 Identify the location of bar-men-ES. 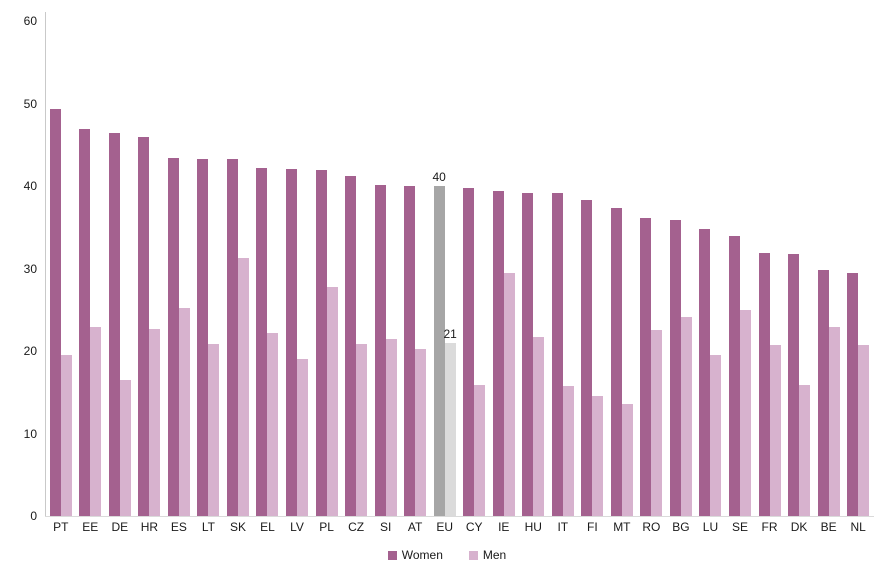
(184, 412).